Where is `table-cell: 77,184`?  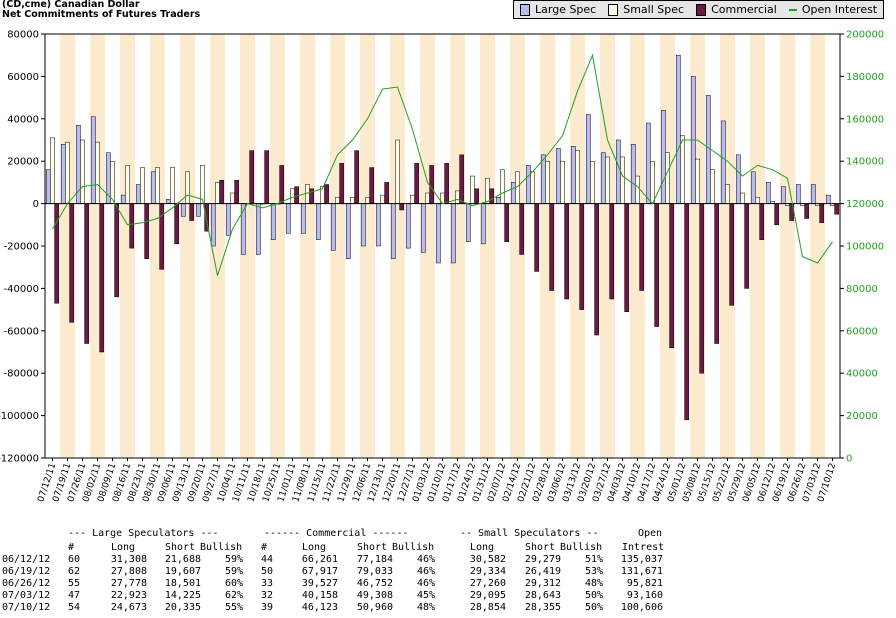
table-cell: 77,184 is located at coordinates (374, 559).